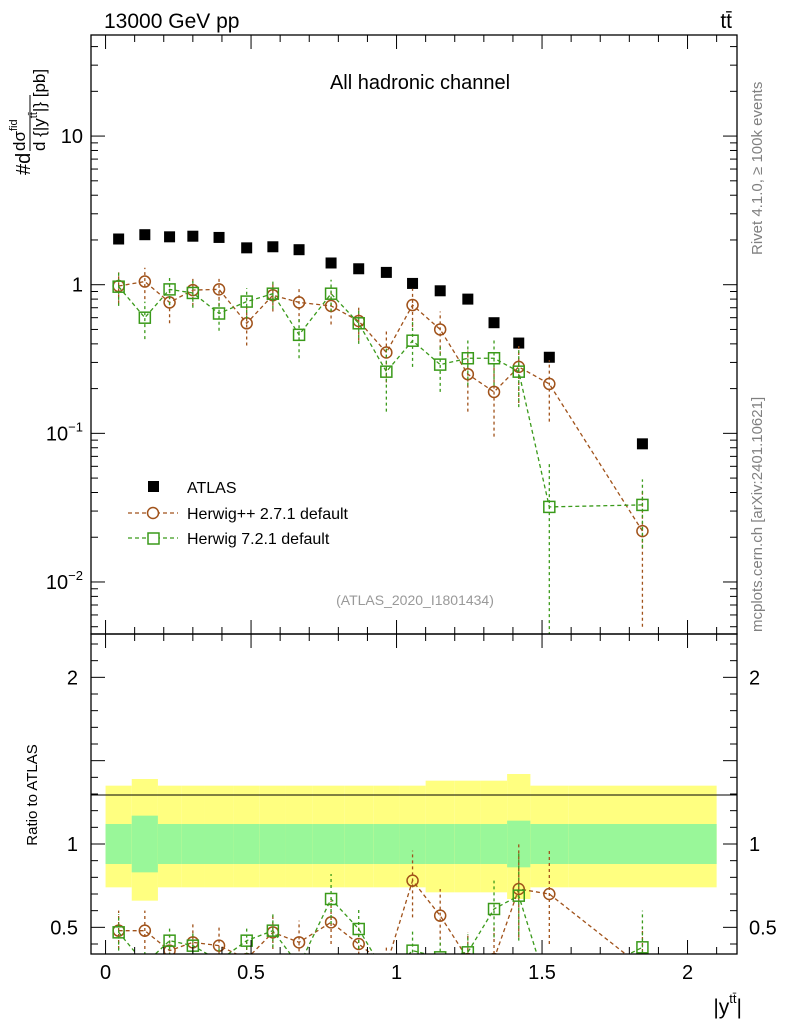 The height and width of the screenshot is (1029, 786). What do you see at coordinates (19, 141) in the screenshot?
I see `ylabel-num: dσ` at bounding box center [19, 141].